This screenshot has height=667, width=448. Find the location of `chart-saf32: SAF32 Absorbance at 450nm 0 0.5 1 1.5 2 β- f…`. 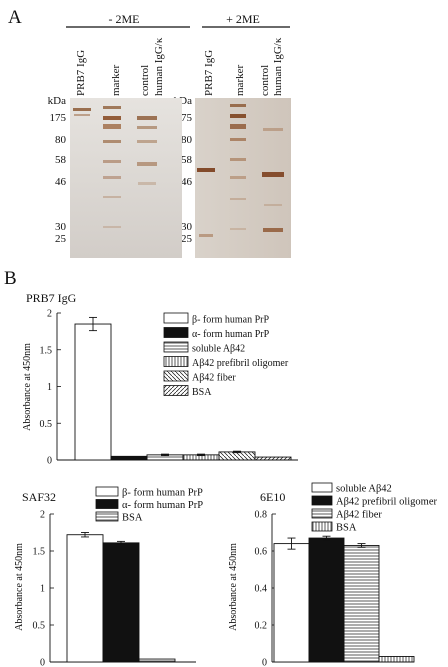

chart-saf32: SAF32 Absorbance at 450nm 0 0.5 1 1.5 2 β- f… is located at coordinates (108, 576).